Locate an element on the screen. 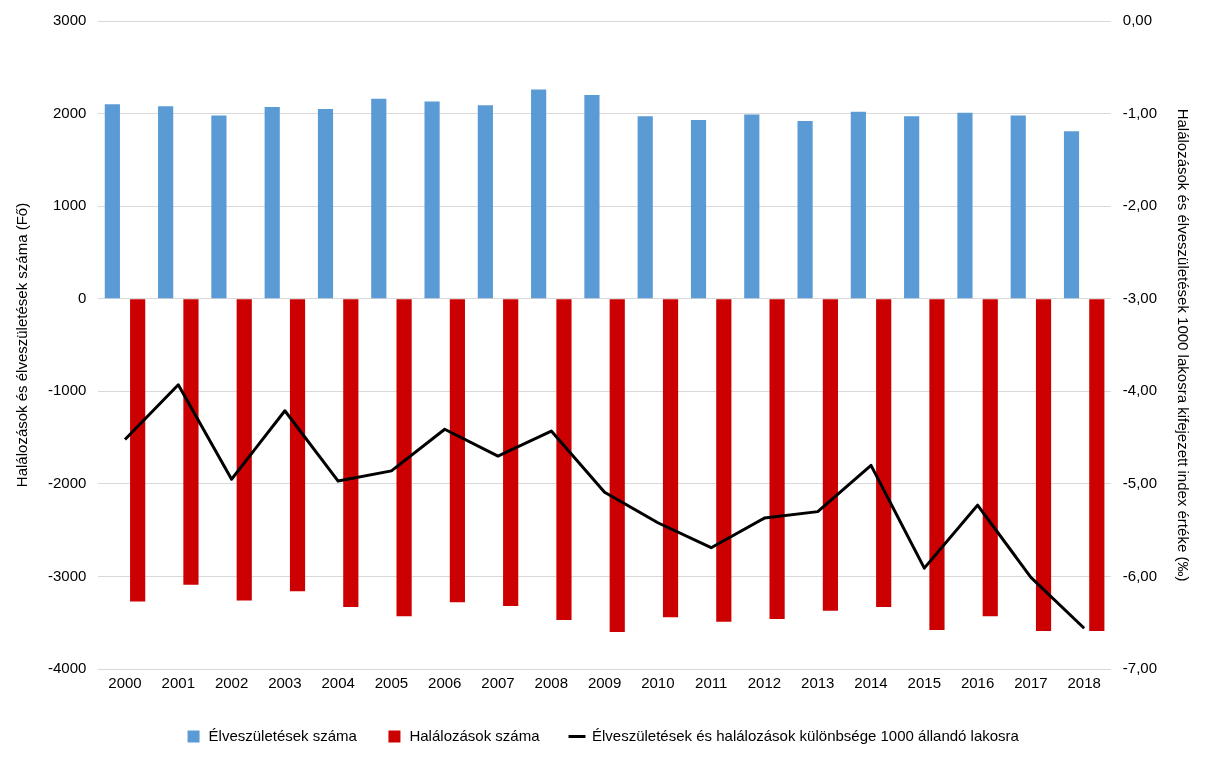  y-tick-label: -2000 is located at coordinates (67, 482).